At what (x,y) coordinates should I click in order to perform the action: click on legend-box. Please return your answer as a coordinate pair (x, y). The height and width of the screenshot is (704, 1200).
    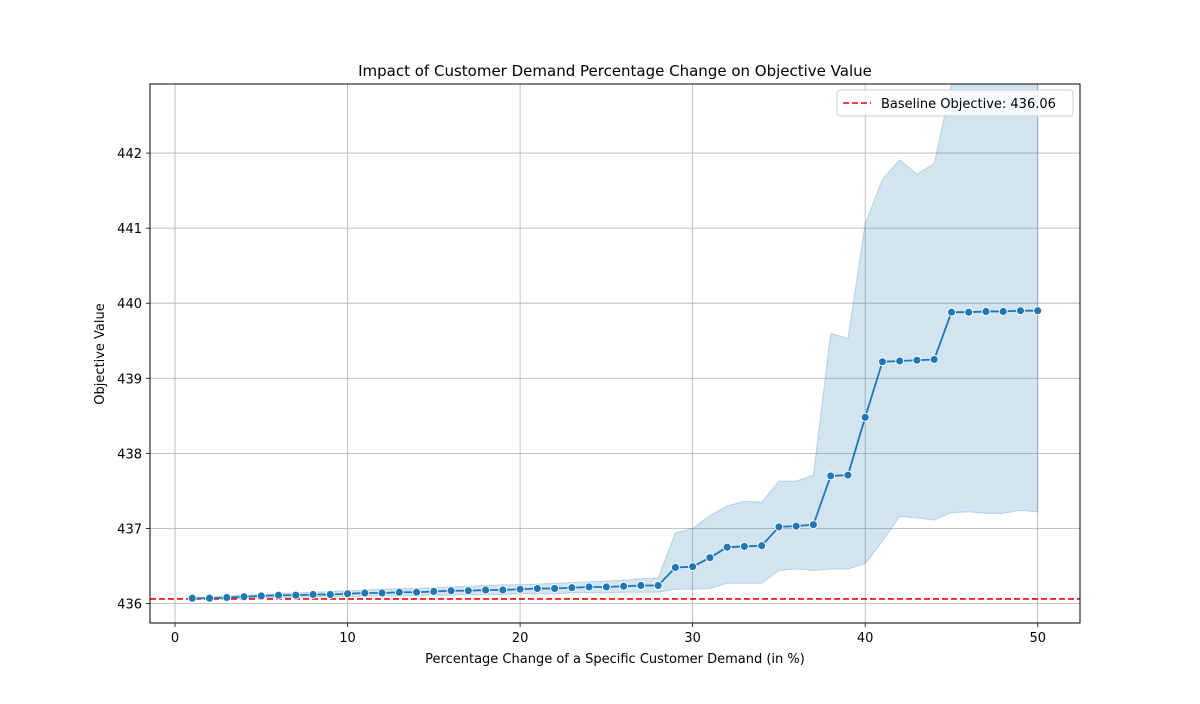
    Looking at the image, I should click on (955, 103).